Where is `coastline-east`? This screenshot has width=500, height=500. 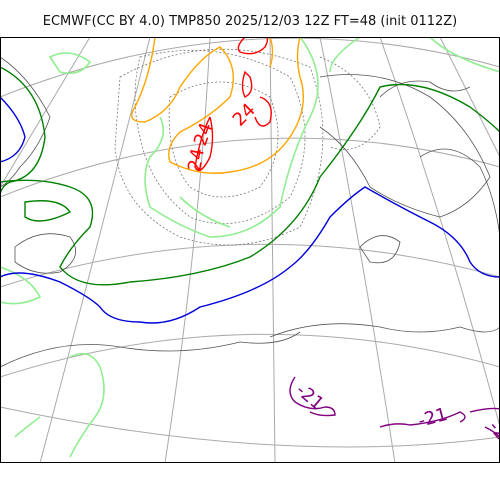 coastline-east is located at coordinates (459, 193).